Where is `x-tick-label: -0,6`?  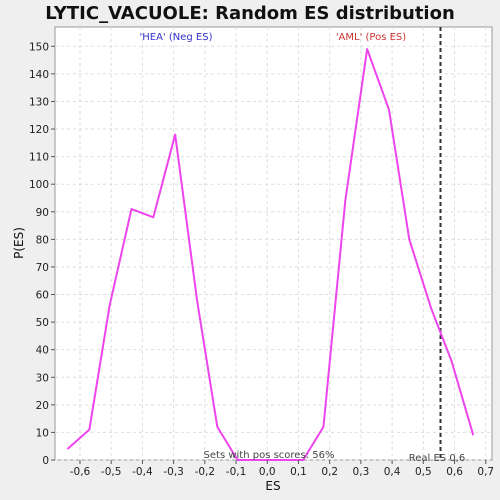 x-tick-label: -0,6 is located at coordinates (80, 472).